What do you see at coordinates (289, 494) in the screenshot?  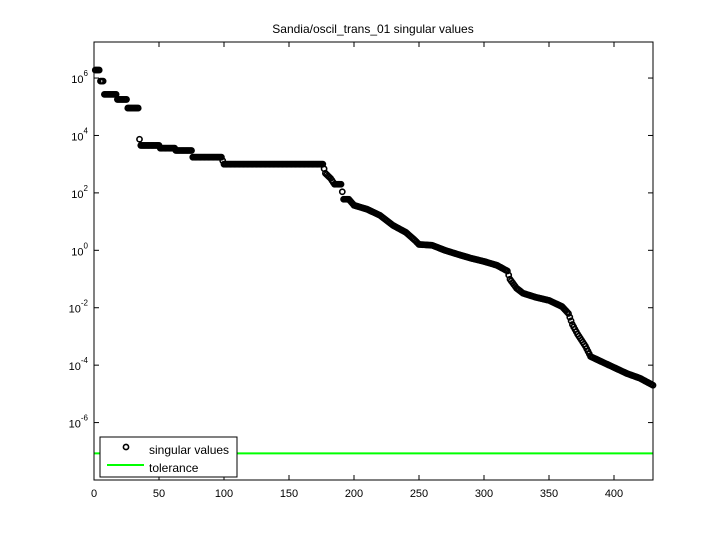 I see `x-tick-label: 150` at bounding box center [289, 494].